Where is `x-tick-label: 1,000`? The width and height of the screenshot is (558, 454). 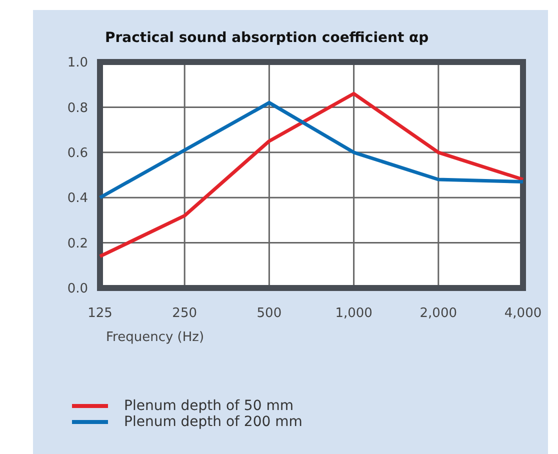
x-tick-label: 1,000 is located at coordinates (353, 314).